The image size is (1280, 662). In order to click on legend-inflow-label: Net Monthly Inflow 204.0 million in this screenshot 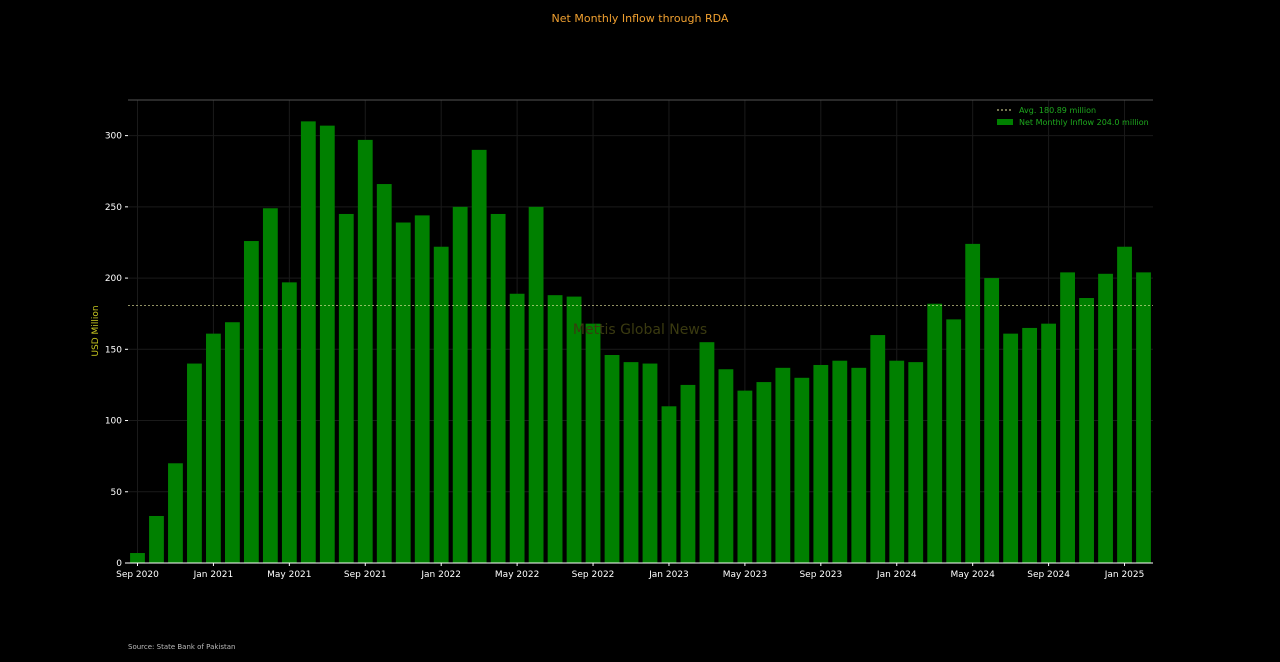, I will do `click(1084, 122)`.